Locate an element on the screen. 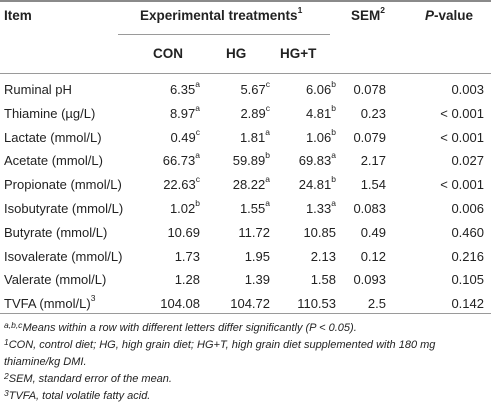  cell-hgt-value: 10.85 is located at coordinates (319, 232).